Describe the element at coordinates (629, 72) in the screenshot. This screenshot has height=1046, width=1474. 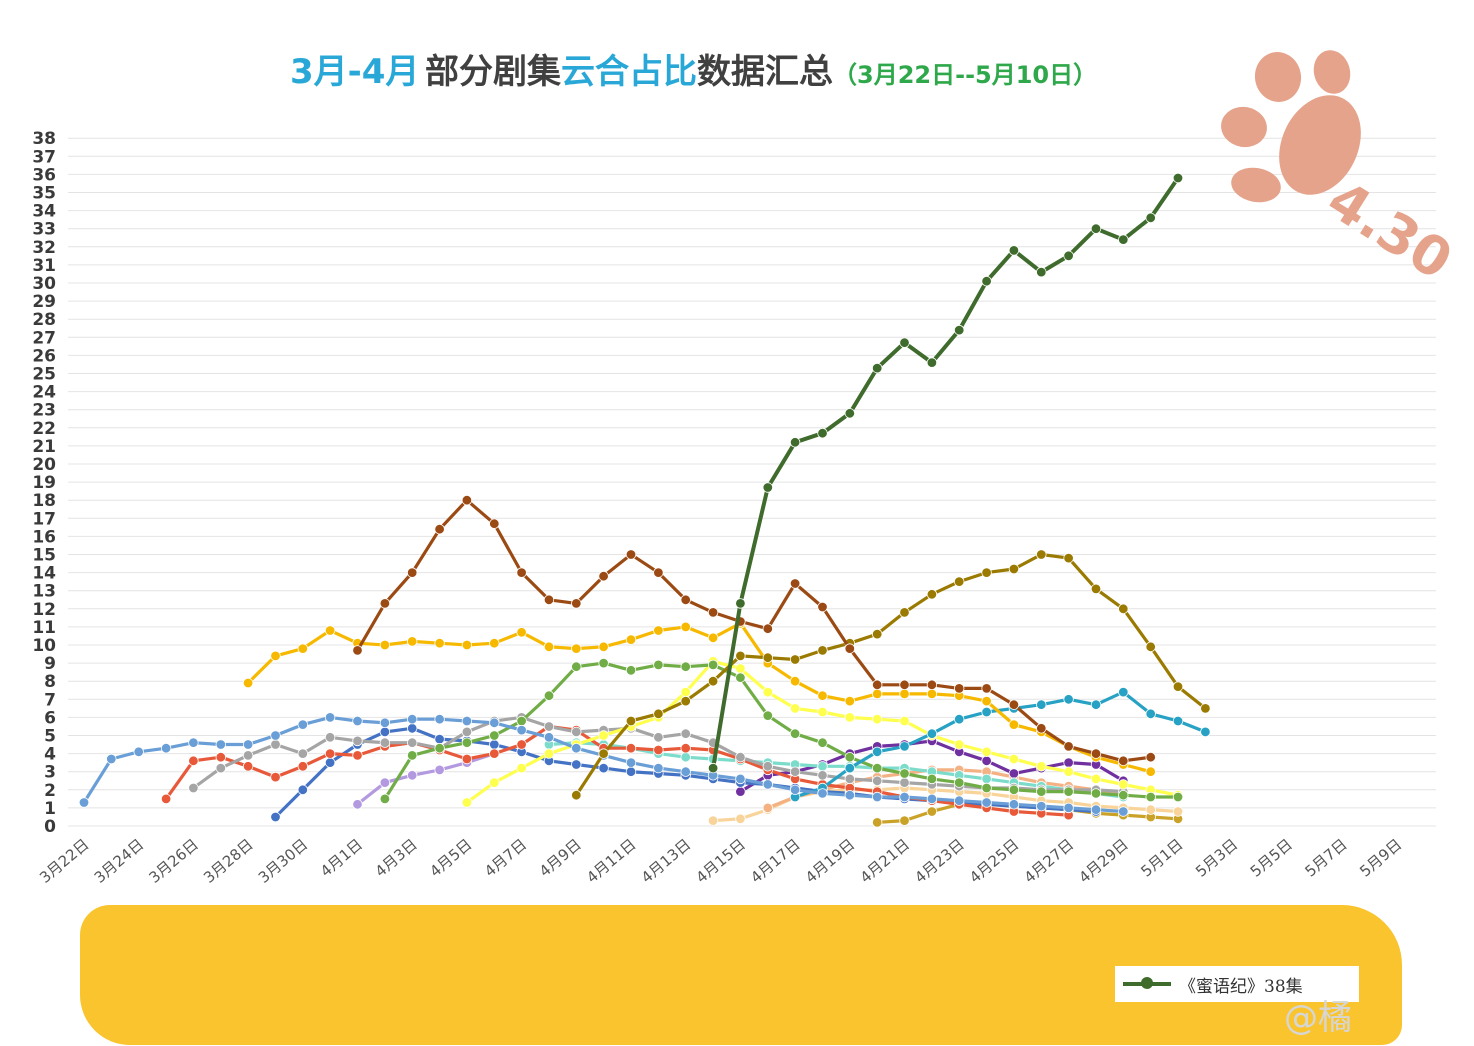
I see `title-metric: 云合占比` at that location.